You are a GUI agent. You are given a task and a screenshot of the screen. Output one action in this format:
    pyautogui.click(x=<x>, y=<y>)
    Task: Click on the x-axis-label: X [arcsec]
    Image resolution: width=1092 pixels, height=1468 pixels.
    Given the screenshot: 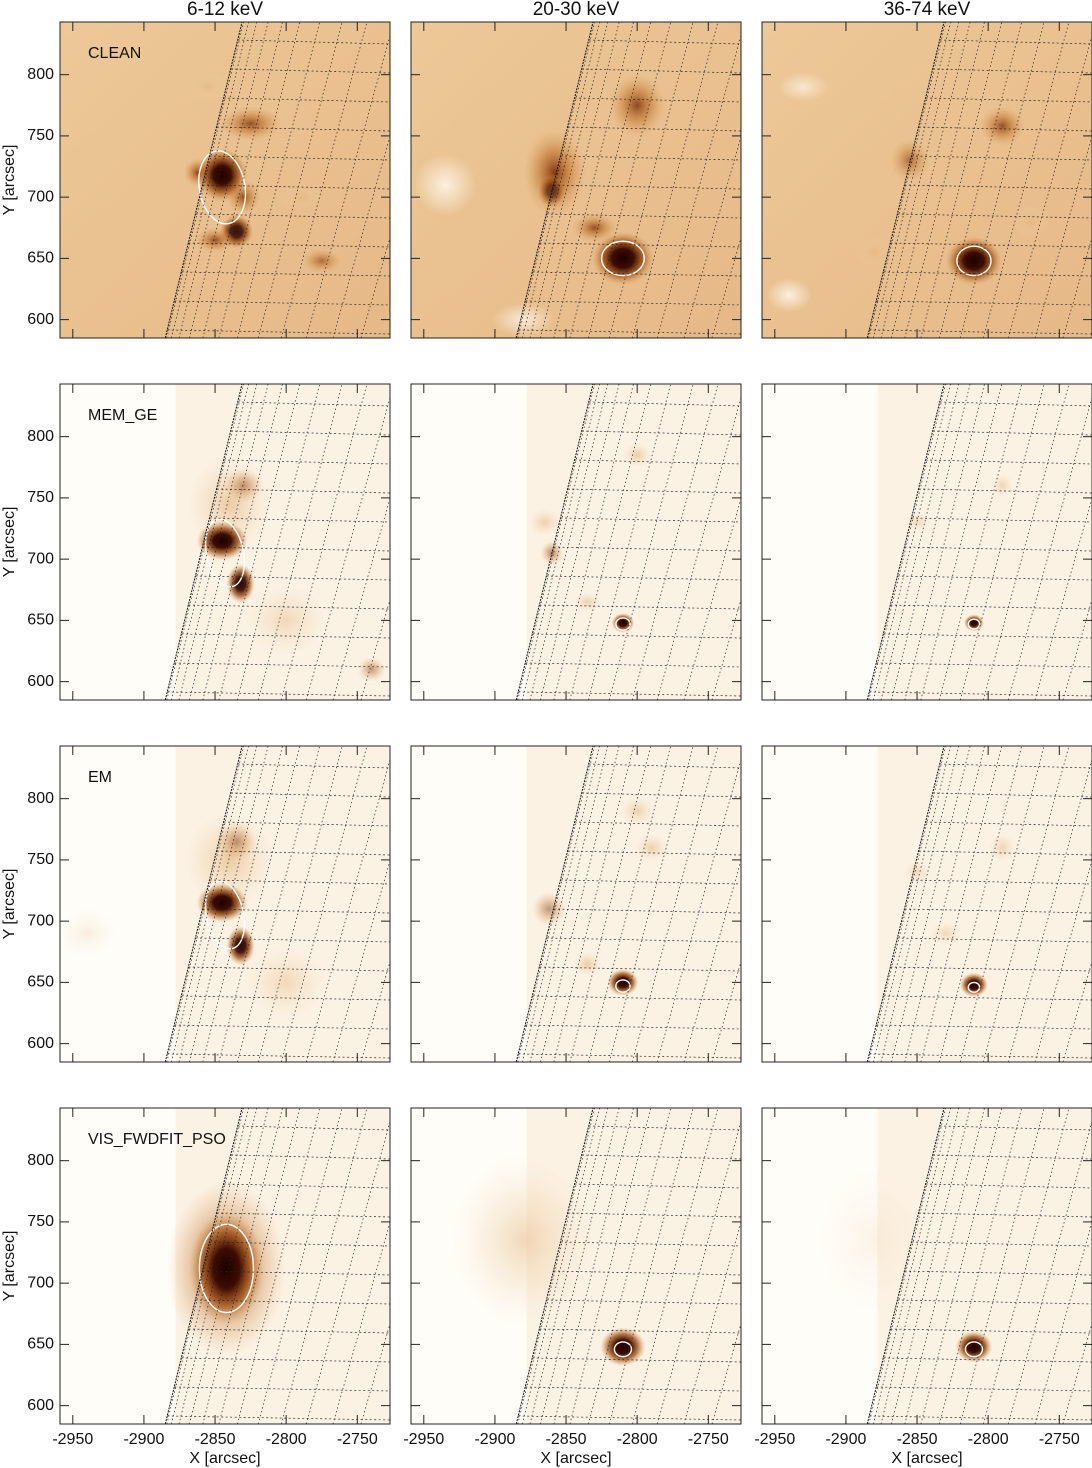 What is the action you would take?
    pyautogui.click(x=224, y=1458)
    